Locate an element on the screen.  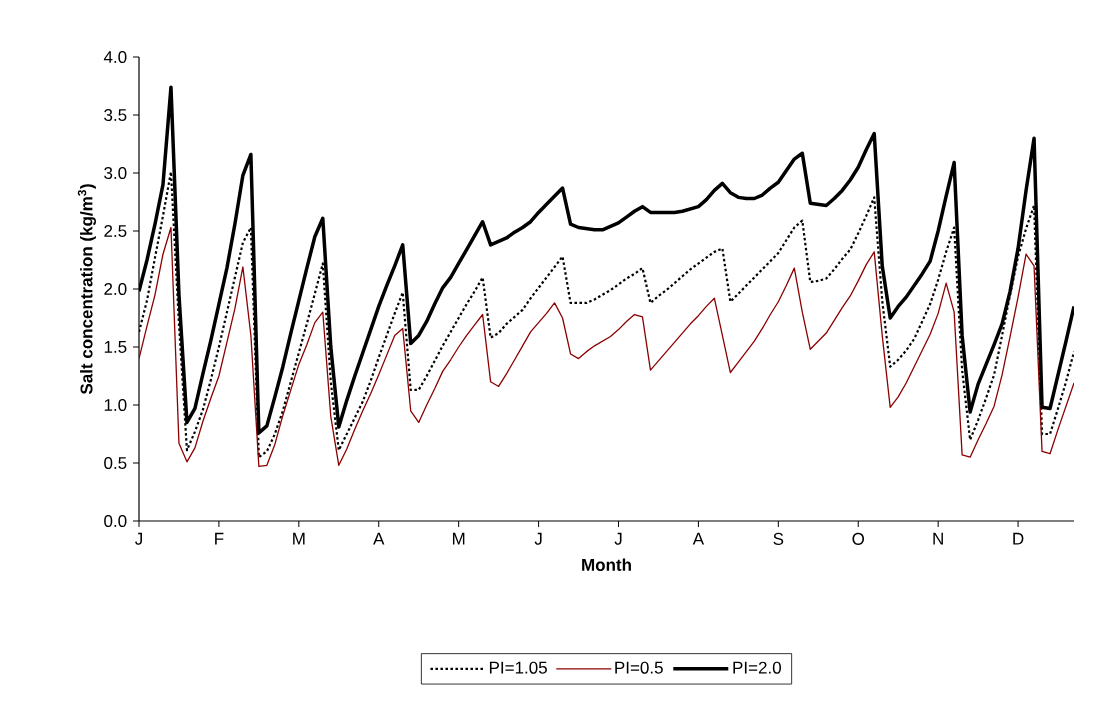
y-tick-label: 2.5 is located at coordinates (115, 231).